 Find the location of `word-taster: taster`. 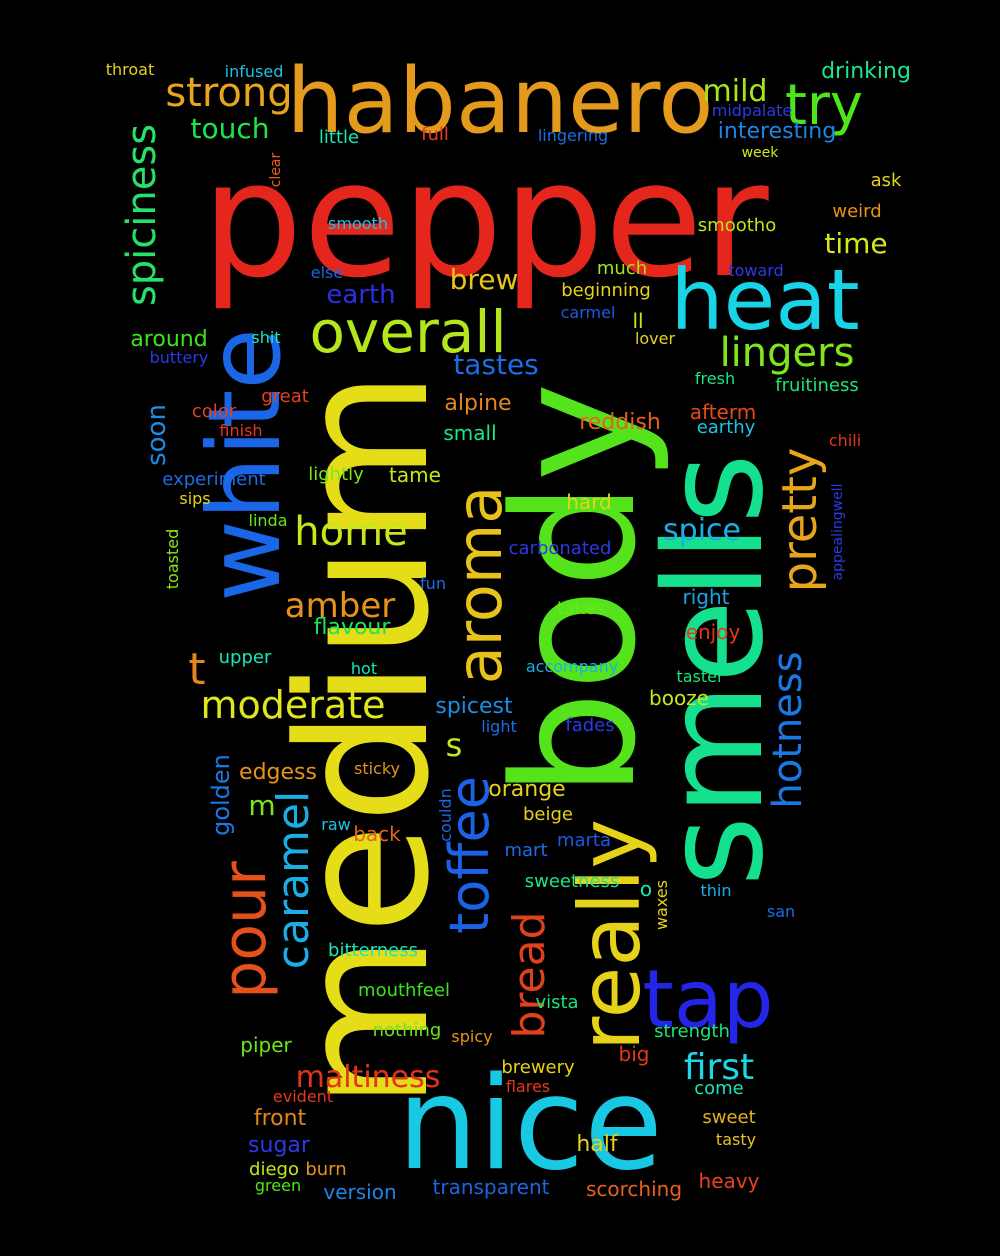

word-taster: taster is located at coordinates (700, 676).